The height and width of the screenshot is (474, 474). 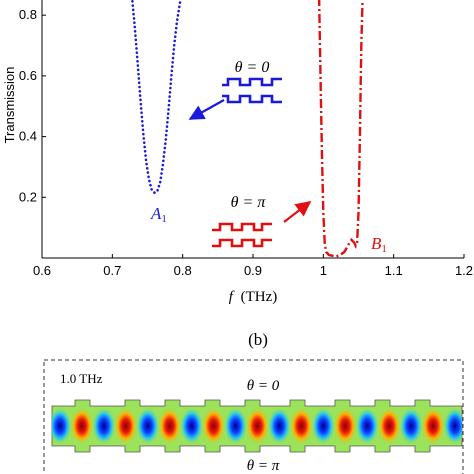 I want to click on a1-label: A1, so click(x=158, y=214).